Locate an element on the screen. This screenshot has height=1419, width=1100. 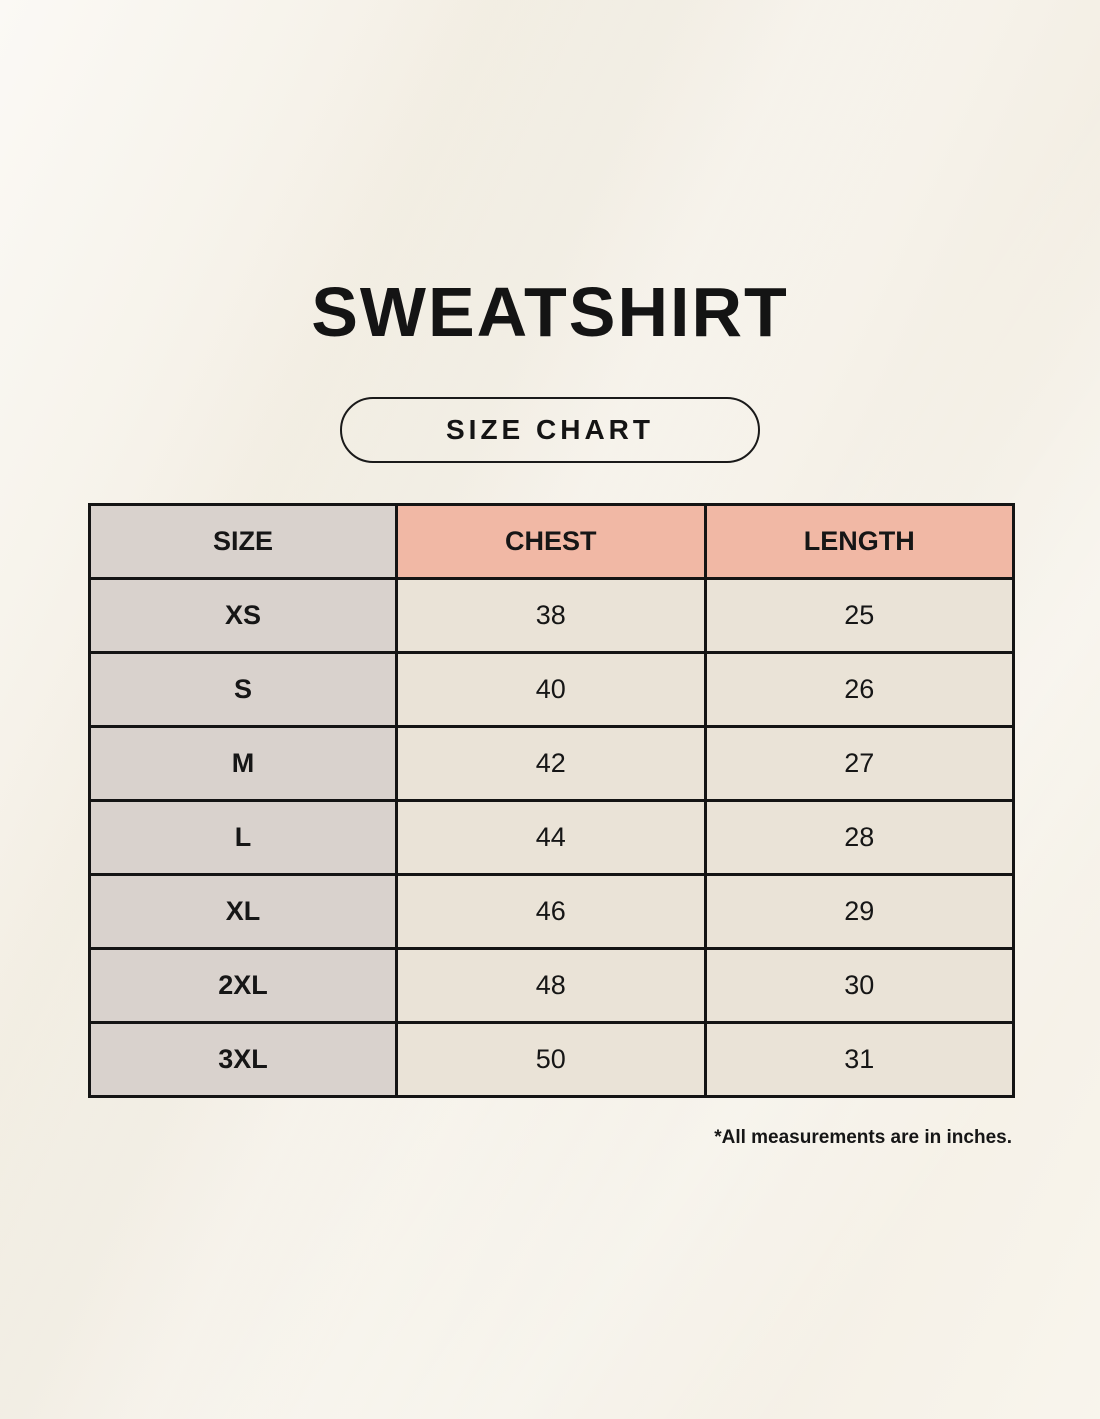
length-value-cell: 28 is located at coordinates (859, 837).